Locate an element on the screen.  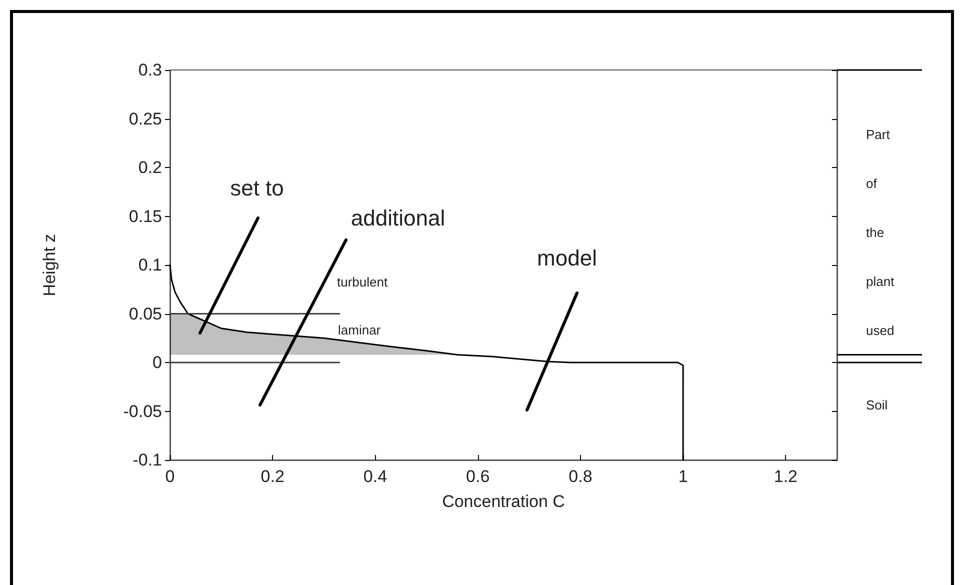
y-tick-label: 0.3 is located at coordinates (150, 70).